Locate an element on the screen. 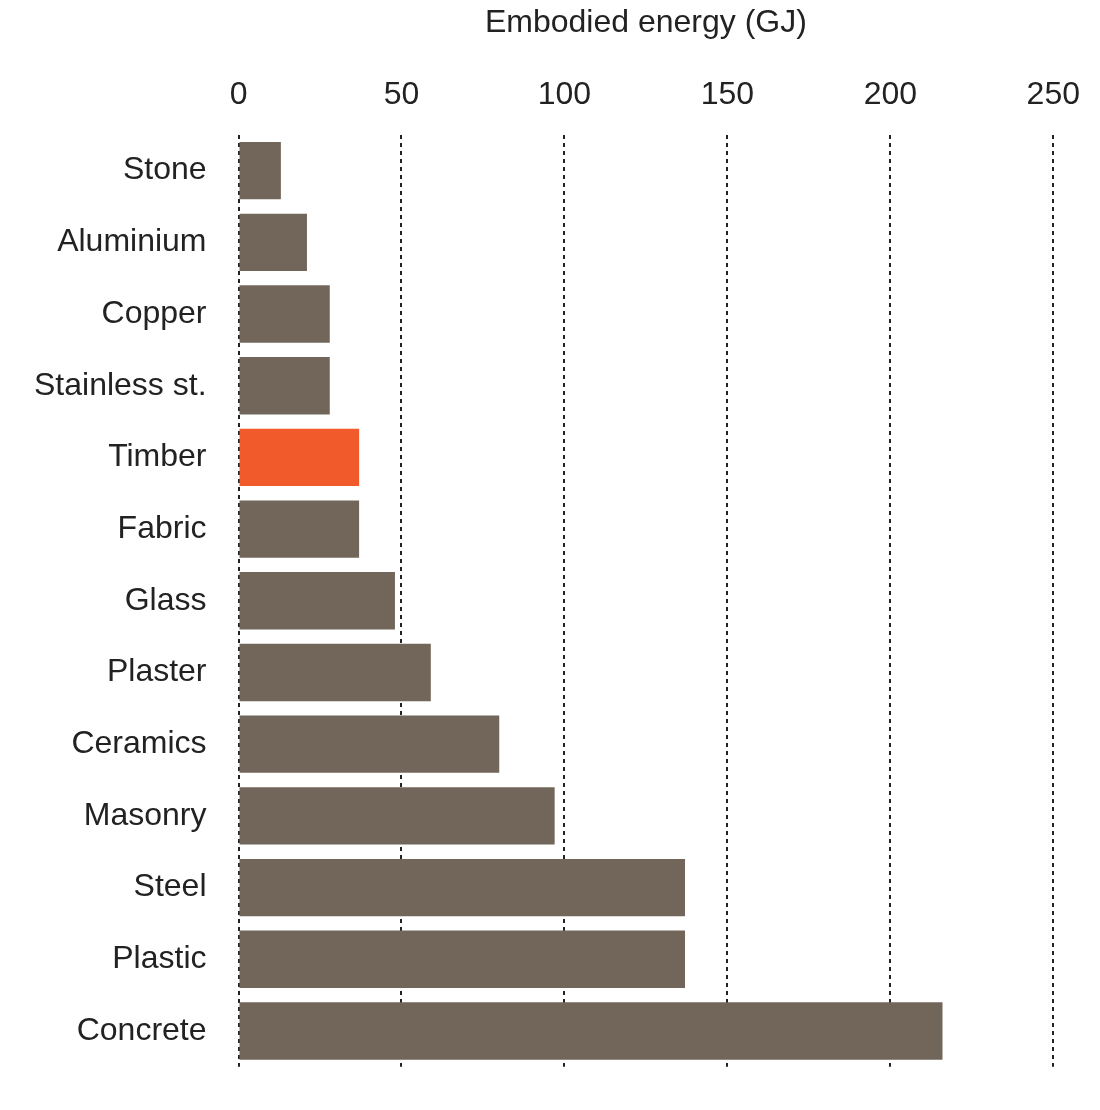 This screenshot has height=1110, width=1100. y-tick-label: Copper is located at coordinates (154, 311).